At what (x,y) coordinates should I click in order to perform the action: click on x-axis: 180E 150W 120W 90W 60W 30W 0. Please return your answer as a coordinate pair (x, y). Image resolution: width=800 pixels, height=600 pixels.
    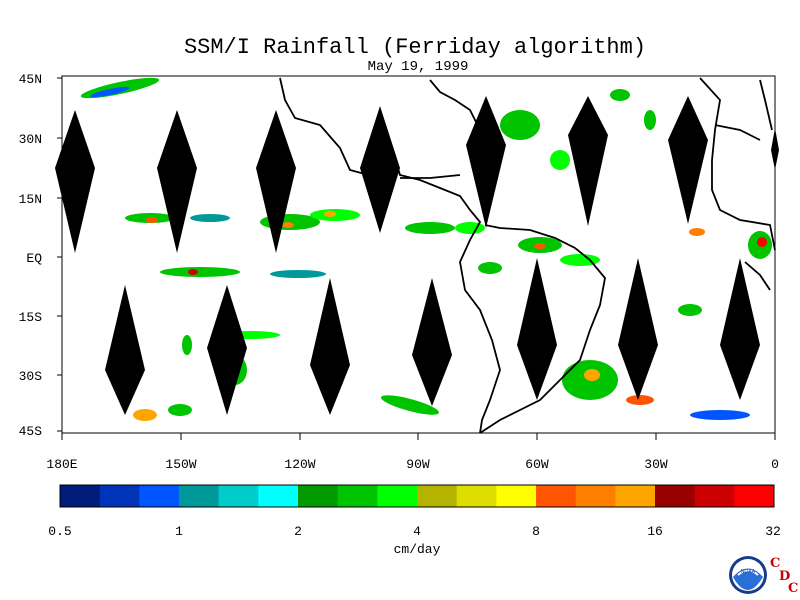
    Looking at the image, I should click on (412, 452).